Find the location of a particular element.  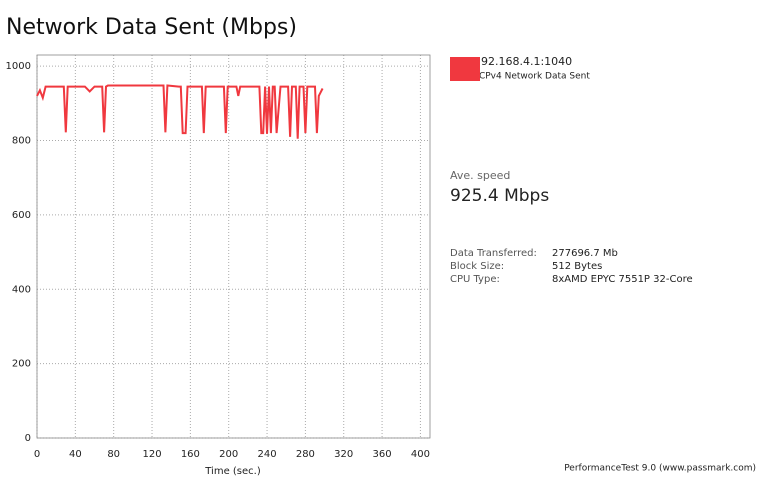

y-tick-label: 400 is located at coordinates (21, 289).